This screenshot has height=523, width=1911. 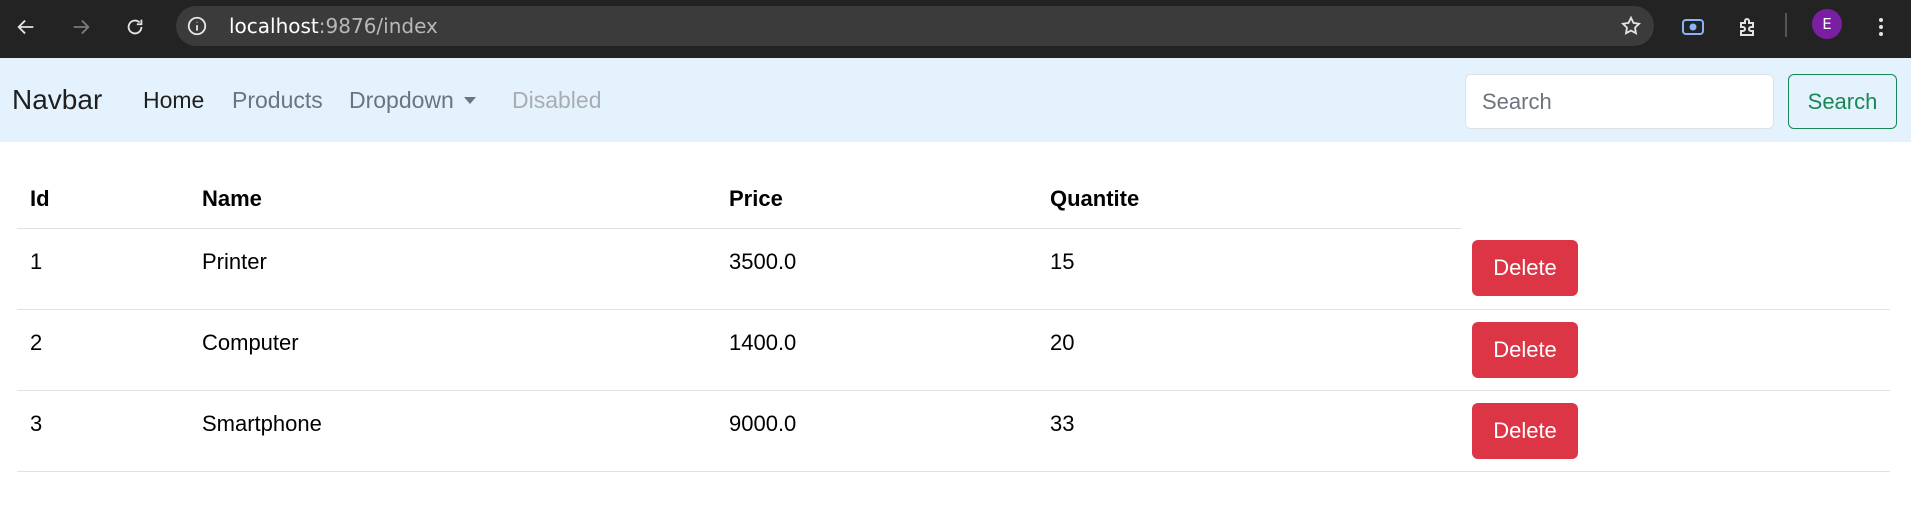 What do you see at coordinates (103, 199) in the screenshot?
I see `column-header-id: Id` at bounding box center [103, 199].